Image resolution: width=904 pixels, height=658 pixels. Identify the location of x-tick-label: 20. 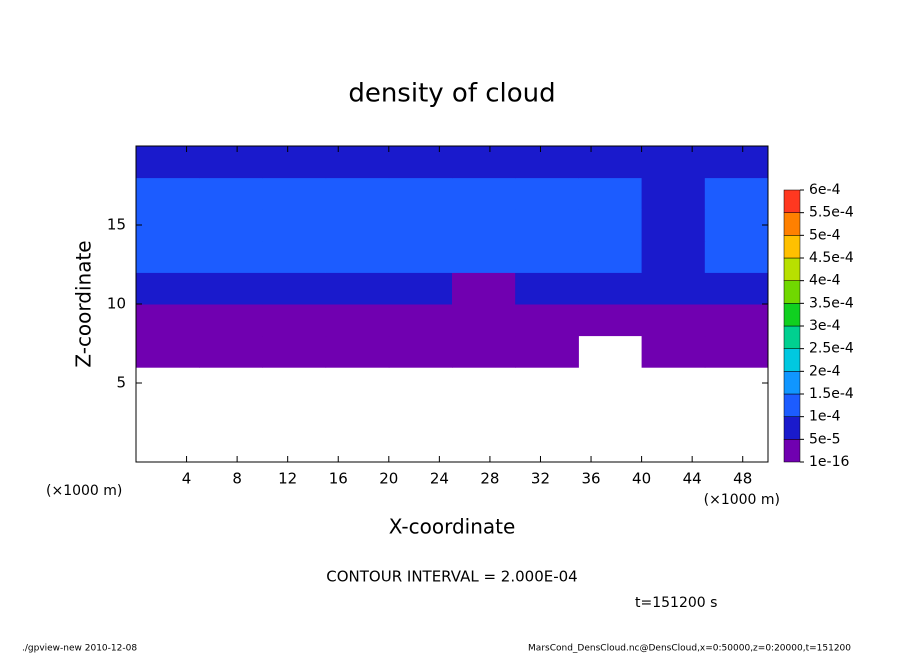
(388, 479).